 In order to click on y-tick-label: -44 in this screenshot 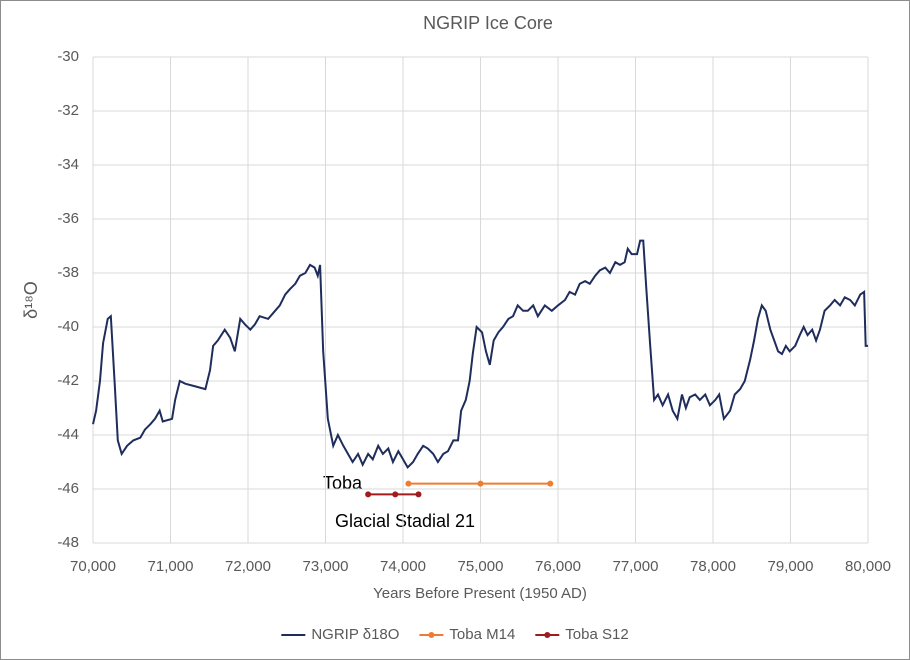, I will do `click(68, 434)`.